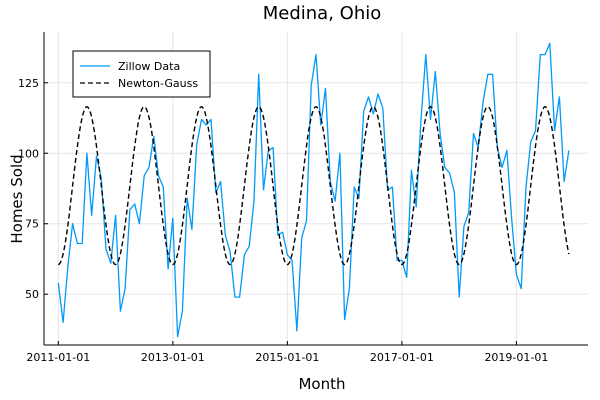  Describe the element at coordinates (28, 83) in the screenshot. I see `y-tick-label: 125` at that location.